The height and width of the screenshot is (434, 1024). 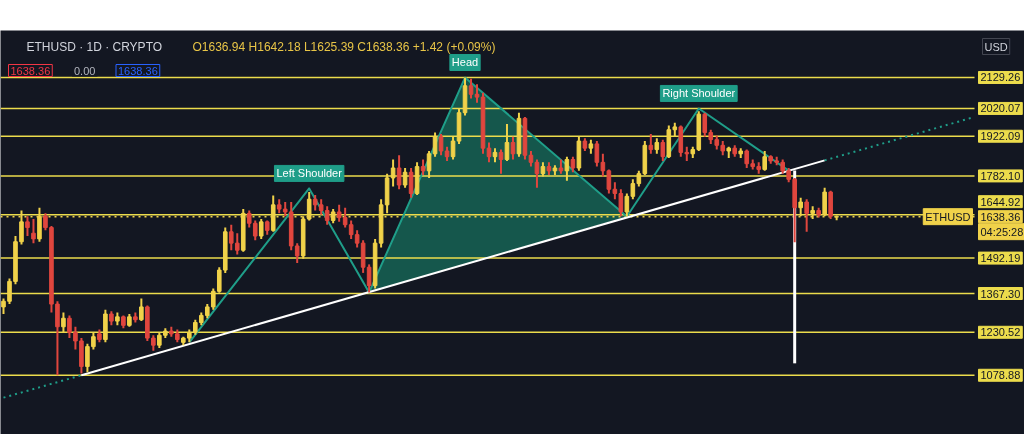 What do you see at coordinates (85, 70) in the screenshot?
I see `annotation: 0.00` at bounding box center [85, 70].